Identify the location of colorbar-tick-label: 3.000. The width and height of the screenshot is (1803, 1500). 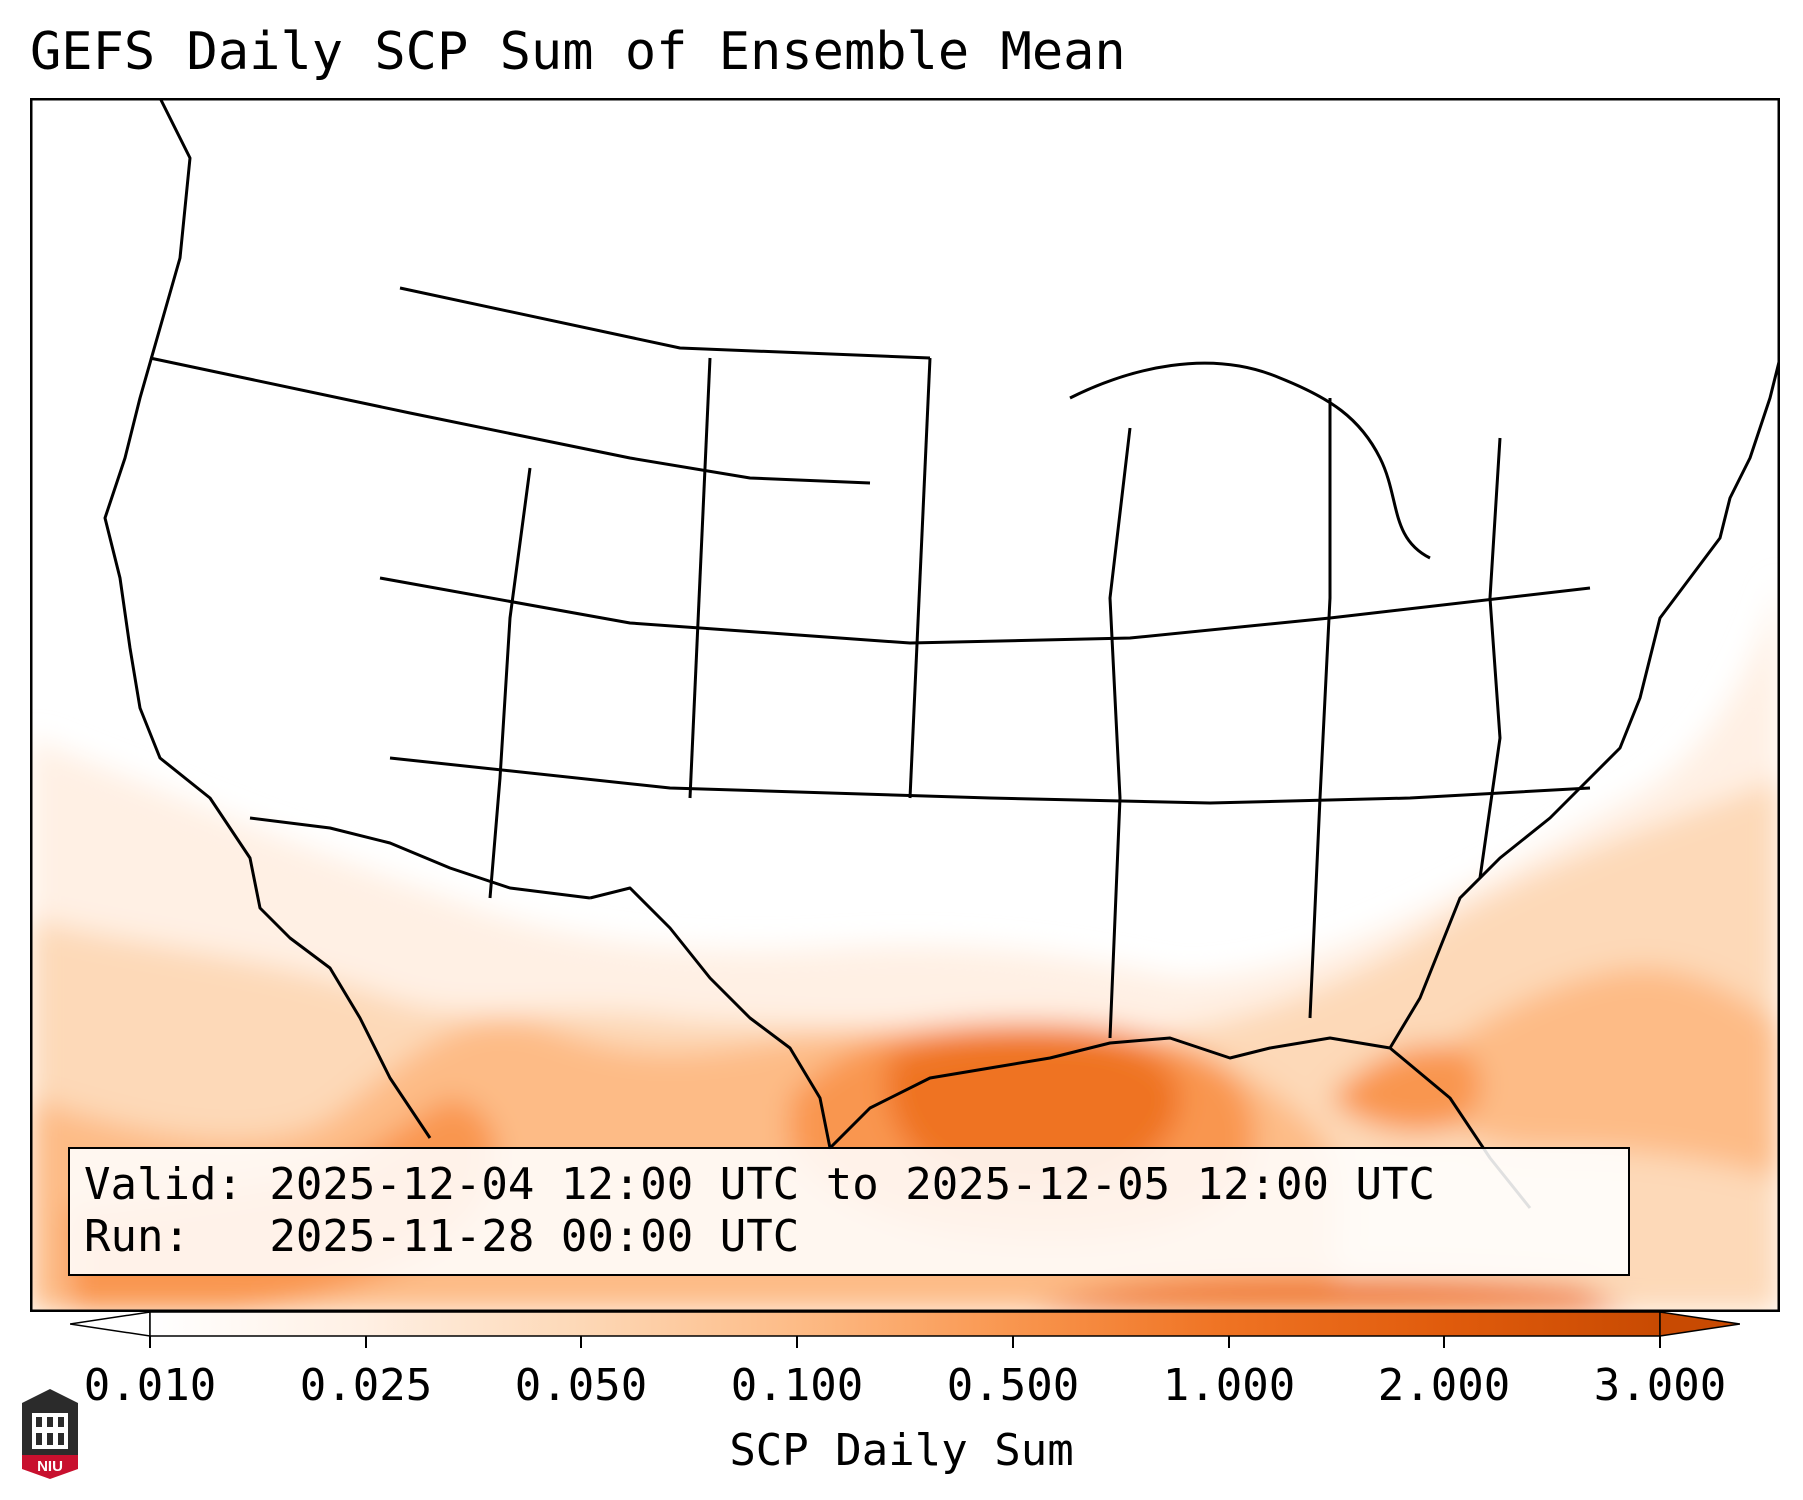
(1660, 1385).